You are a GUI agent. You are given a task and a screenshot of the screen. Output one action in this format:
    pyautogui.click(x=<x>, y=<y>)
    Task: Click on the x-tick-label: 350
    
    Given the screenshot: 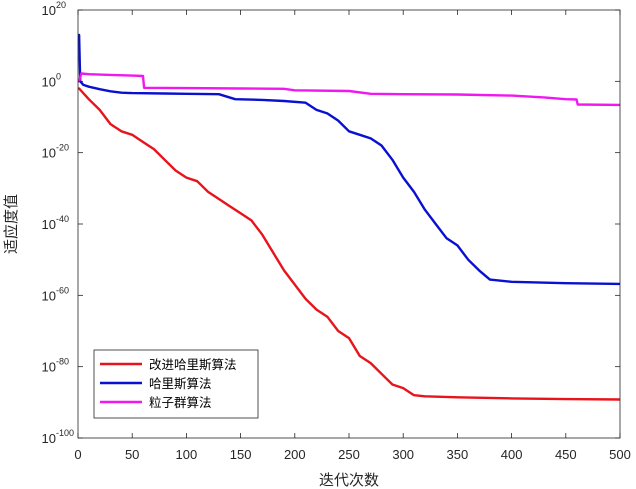 What is the action you would take?
    pyautogui.click(x=458, y=454)
    